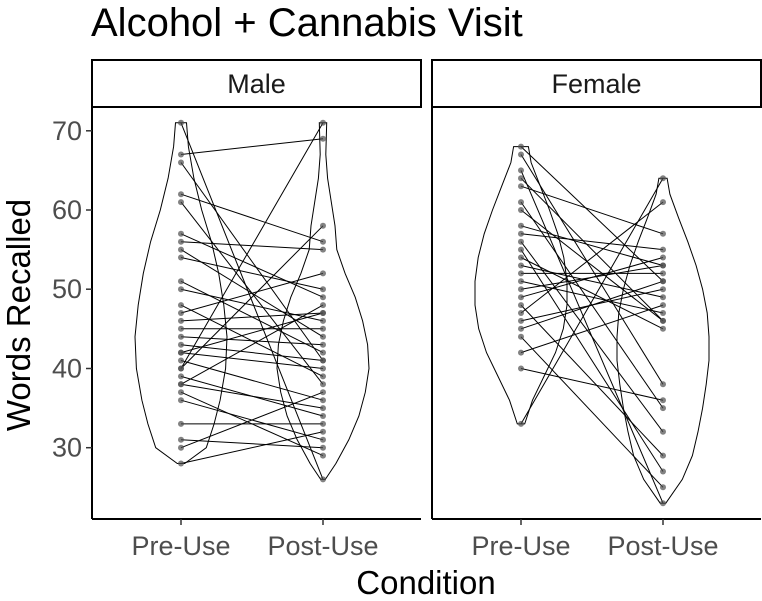 The image size is (762, 601). What do you see at coordinates (67, 210) in the screenshot?
I see `y-tick-label-60: 60` at bounding box center [67, 210].